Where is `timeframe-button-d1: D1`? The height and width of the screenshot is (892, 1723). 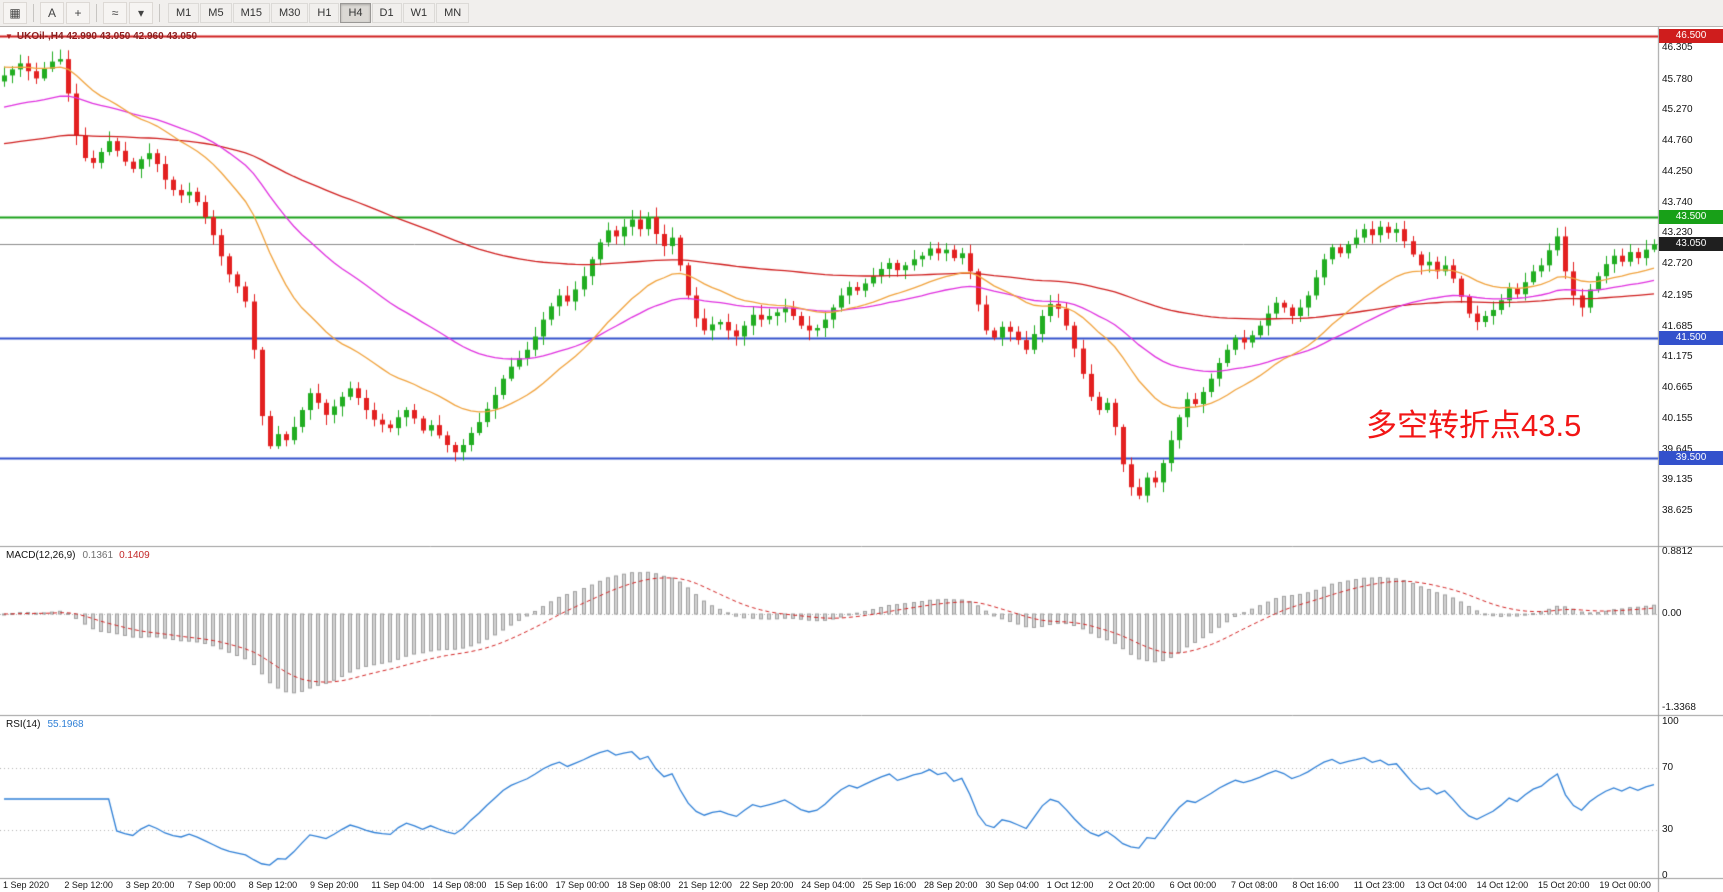 timeframe-button-d1: D1 is located at coordinates (386, 13).